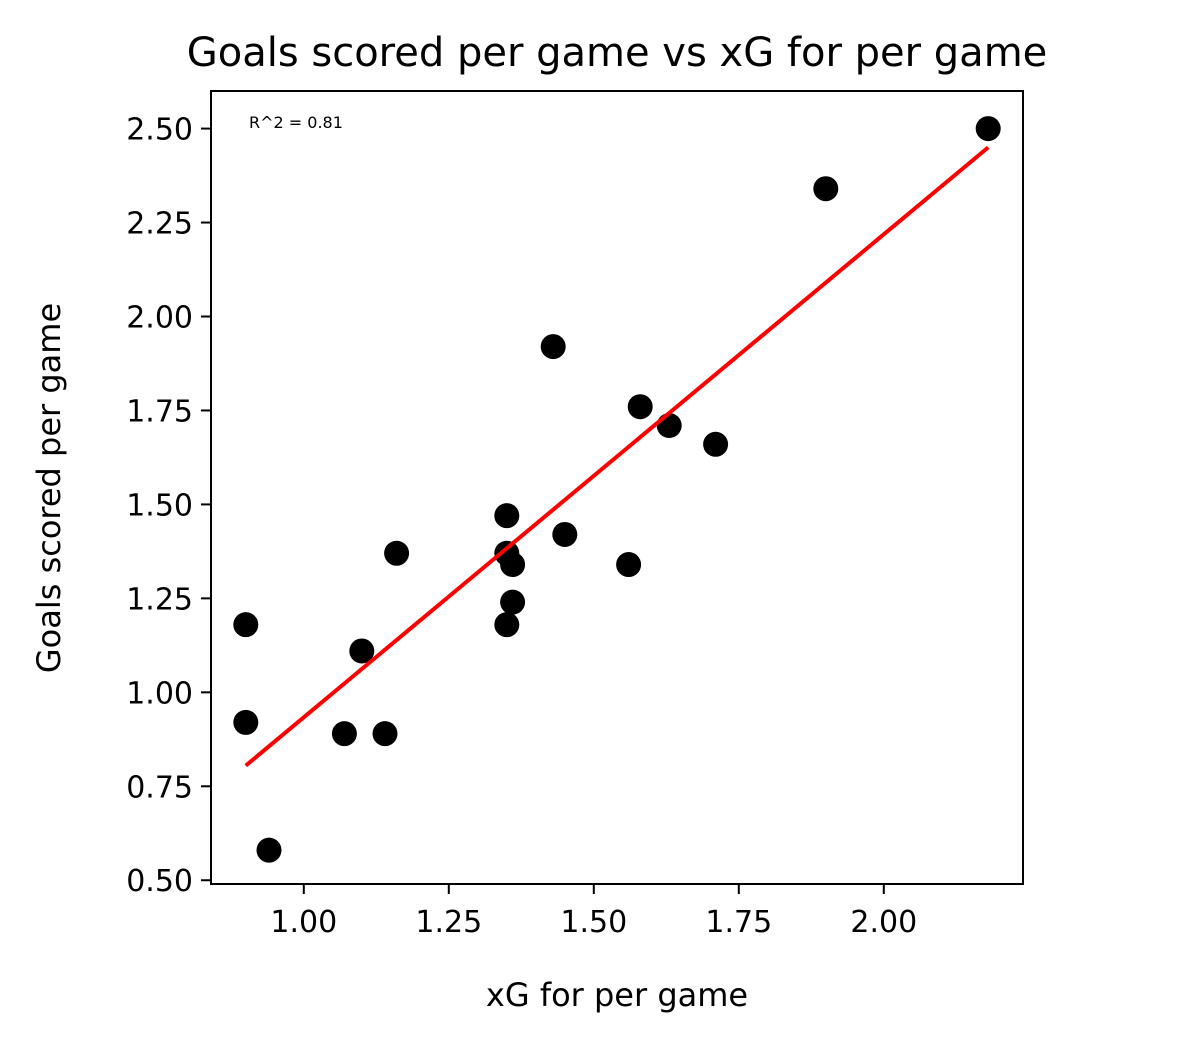 Image resolution: width=1185 pixels, height=1045 pixels. Describe the element at coordinates (883, 922) in the screenshot. I see `x-tick-label: 2.00` at that location.